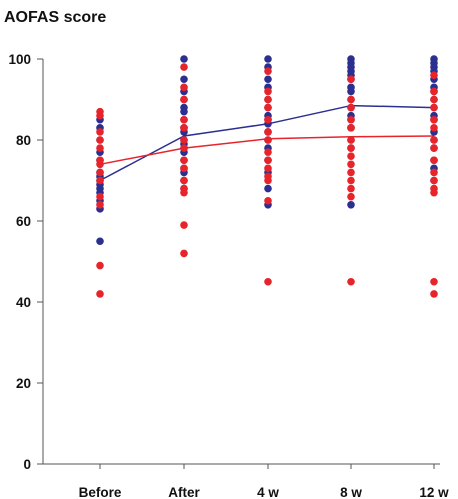  I want to click on x-ticks: Before After 4 w 8 w 12 w, so click(264, 481).